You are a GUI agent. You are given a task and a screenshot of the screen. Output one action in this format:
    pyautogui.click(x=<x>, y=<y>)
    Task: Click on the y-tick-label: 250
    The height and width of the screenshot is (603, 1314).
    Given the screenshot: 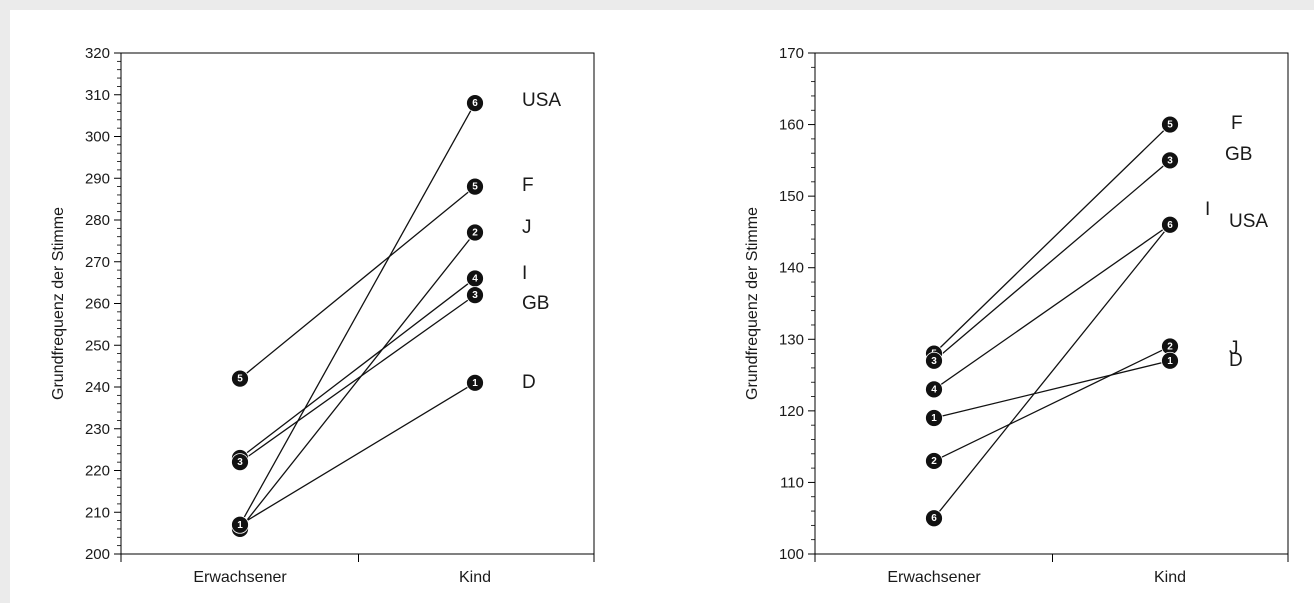 What is the action you would take?
    pyautogui.click(x=97, y=345)
    